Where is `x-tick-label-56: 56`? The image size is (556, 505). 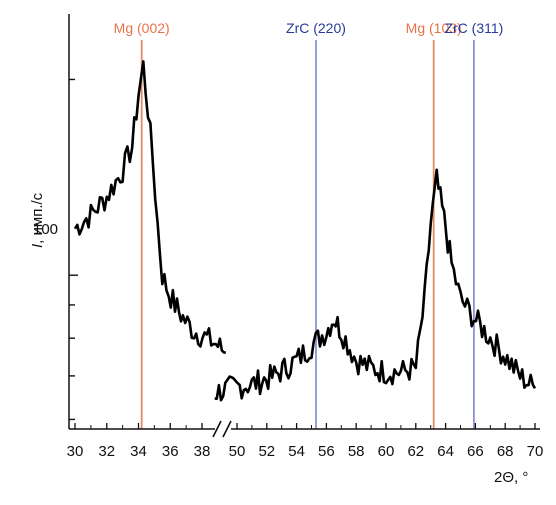 x-tick-label-56: 56 is located at coordinates (326, 451).